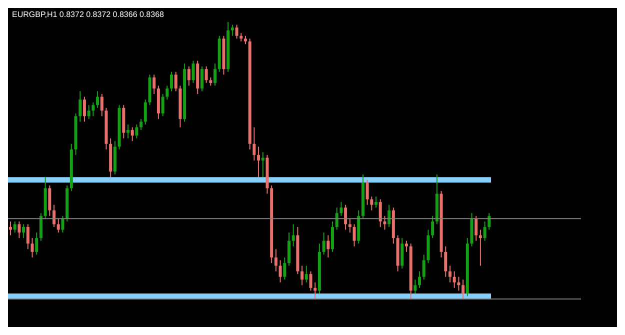 The image size is (625, 335). Describe the element at coordinates (88, 14) in the screenshot. I see `chart-title: EURGBP,H1 0.8372 0.8372 0.8366 0.8368` at that location.